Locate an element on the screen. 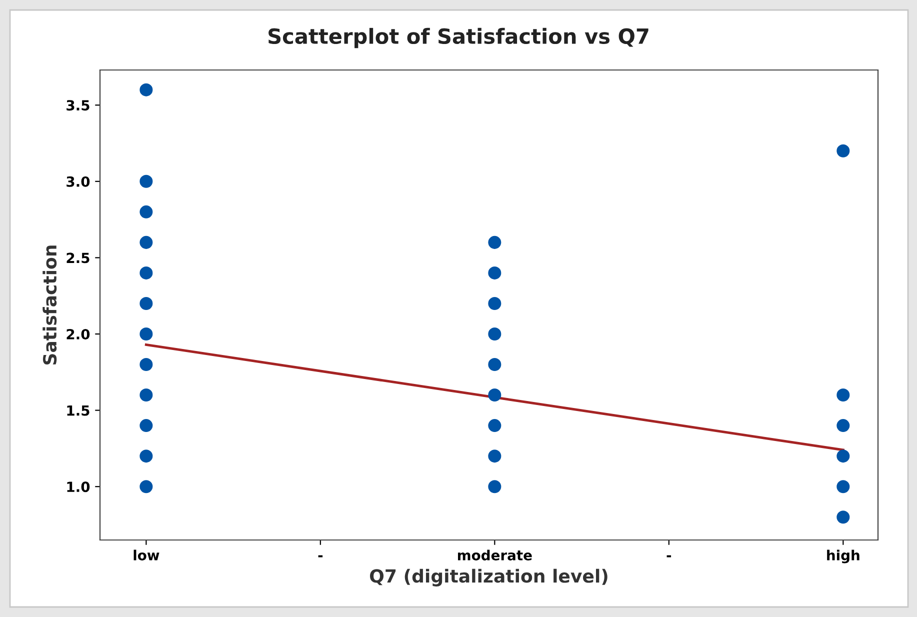  y-tick-label: 3.5 is located at coordinates (78, 105).